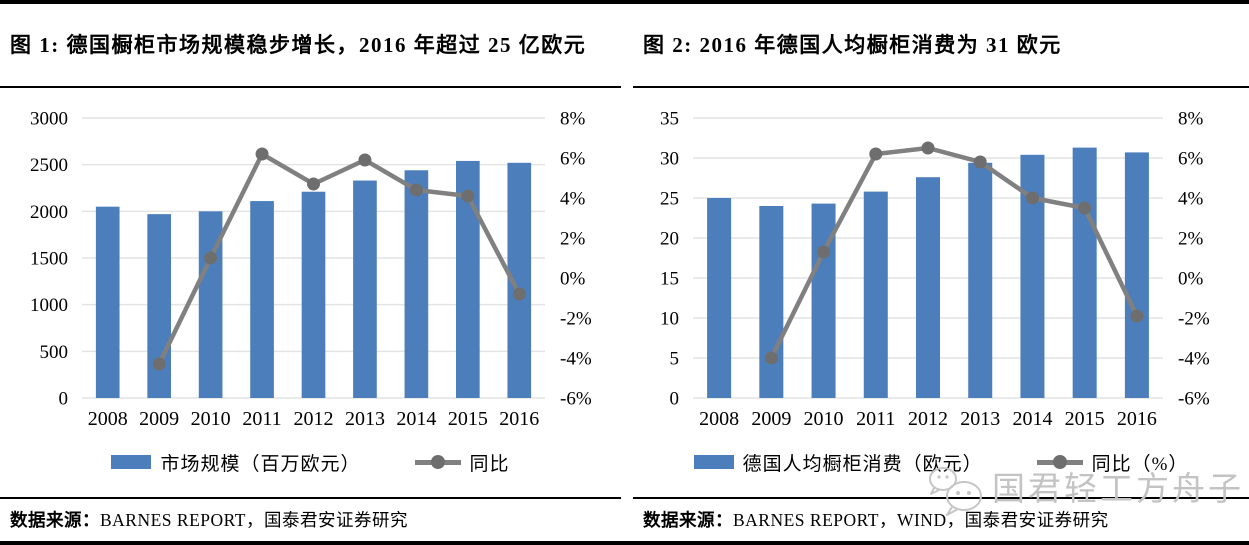 The height and width of the screenshot is (545, 1249). I want to click on legend-line-marker, so click(1059, 462).